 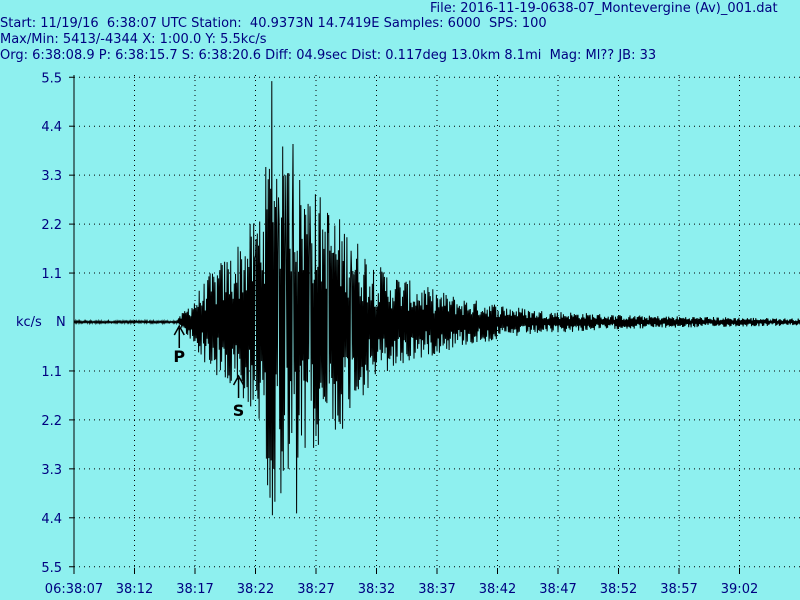 What do you see at coordinates (376, 589) in the screenshot?
I see `x-tick-label: 38:32` at bounding box center [376, 589].